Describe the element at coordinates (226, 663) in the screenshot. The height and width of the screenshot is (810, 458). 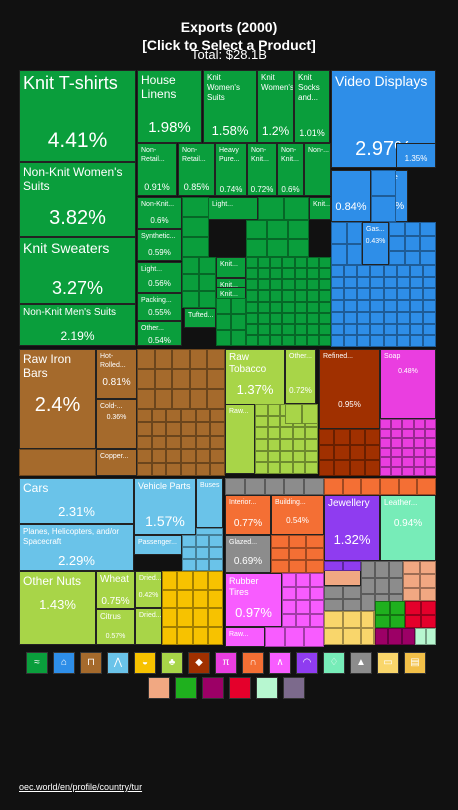
I see `chemicals-icon: π` at that location.